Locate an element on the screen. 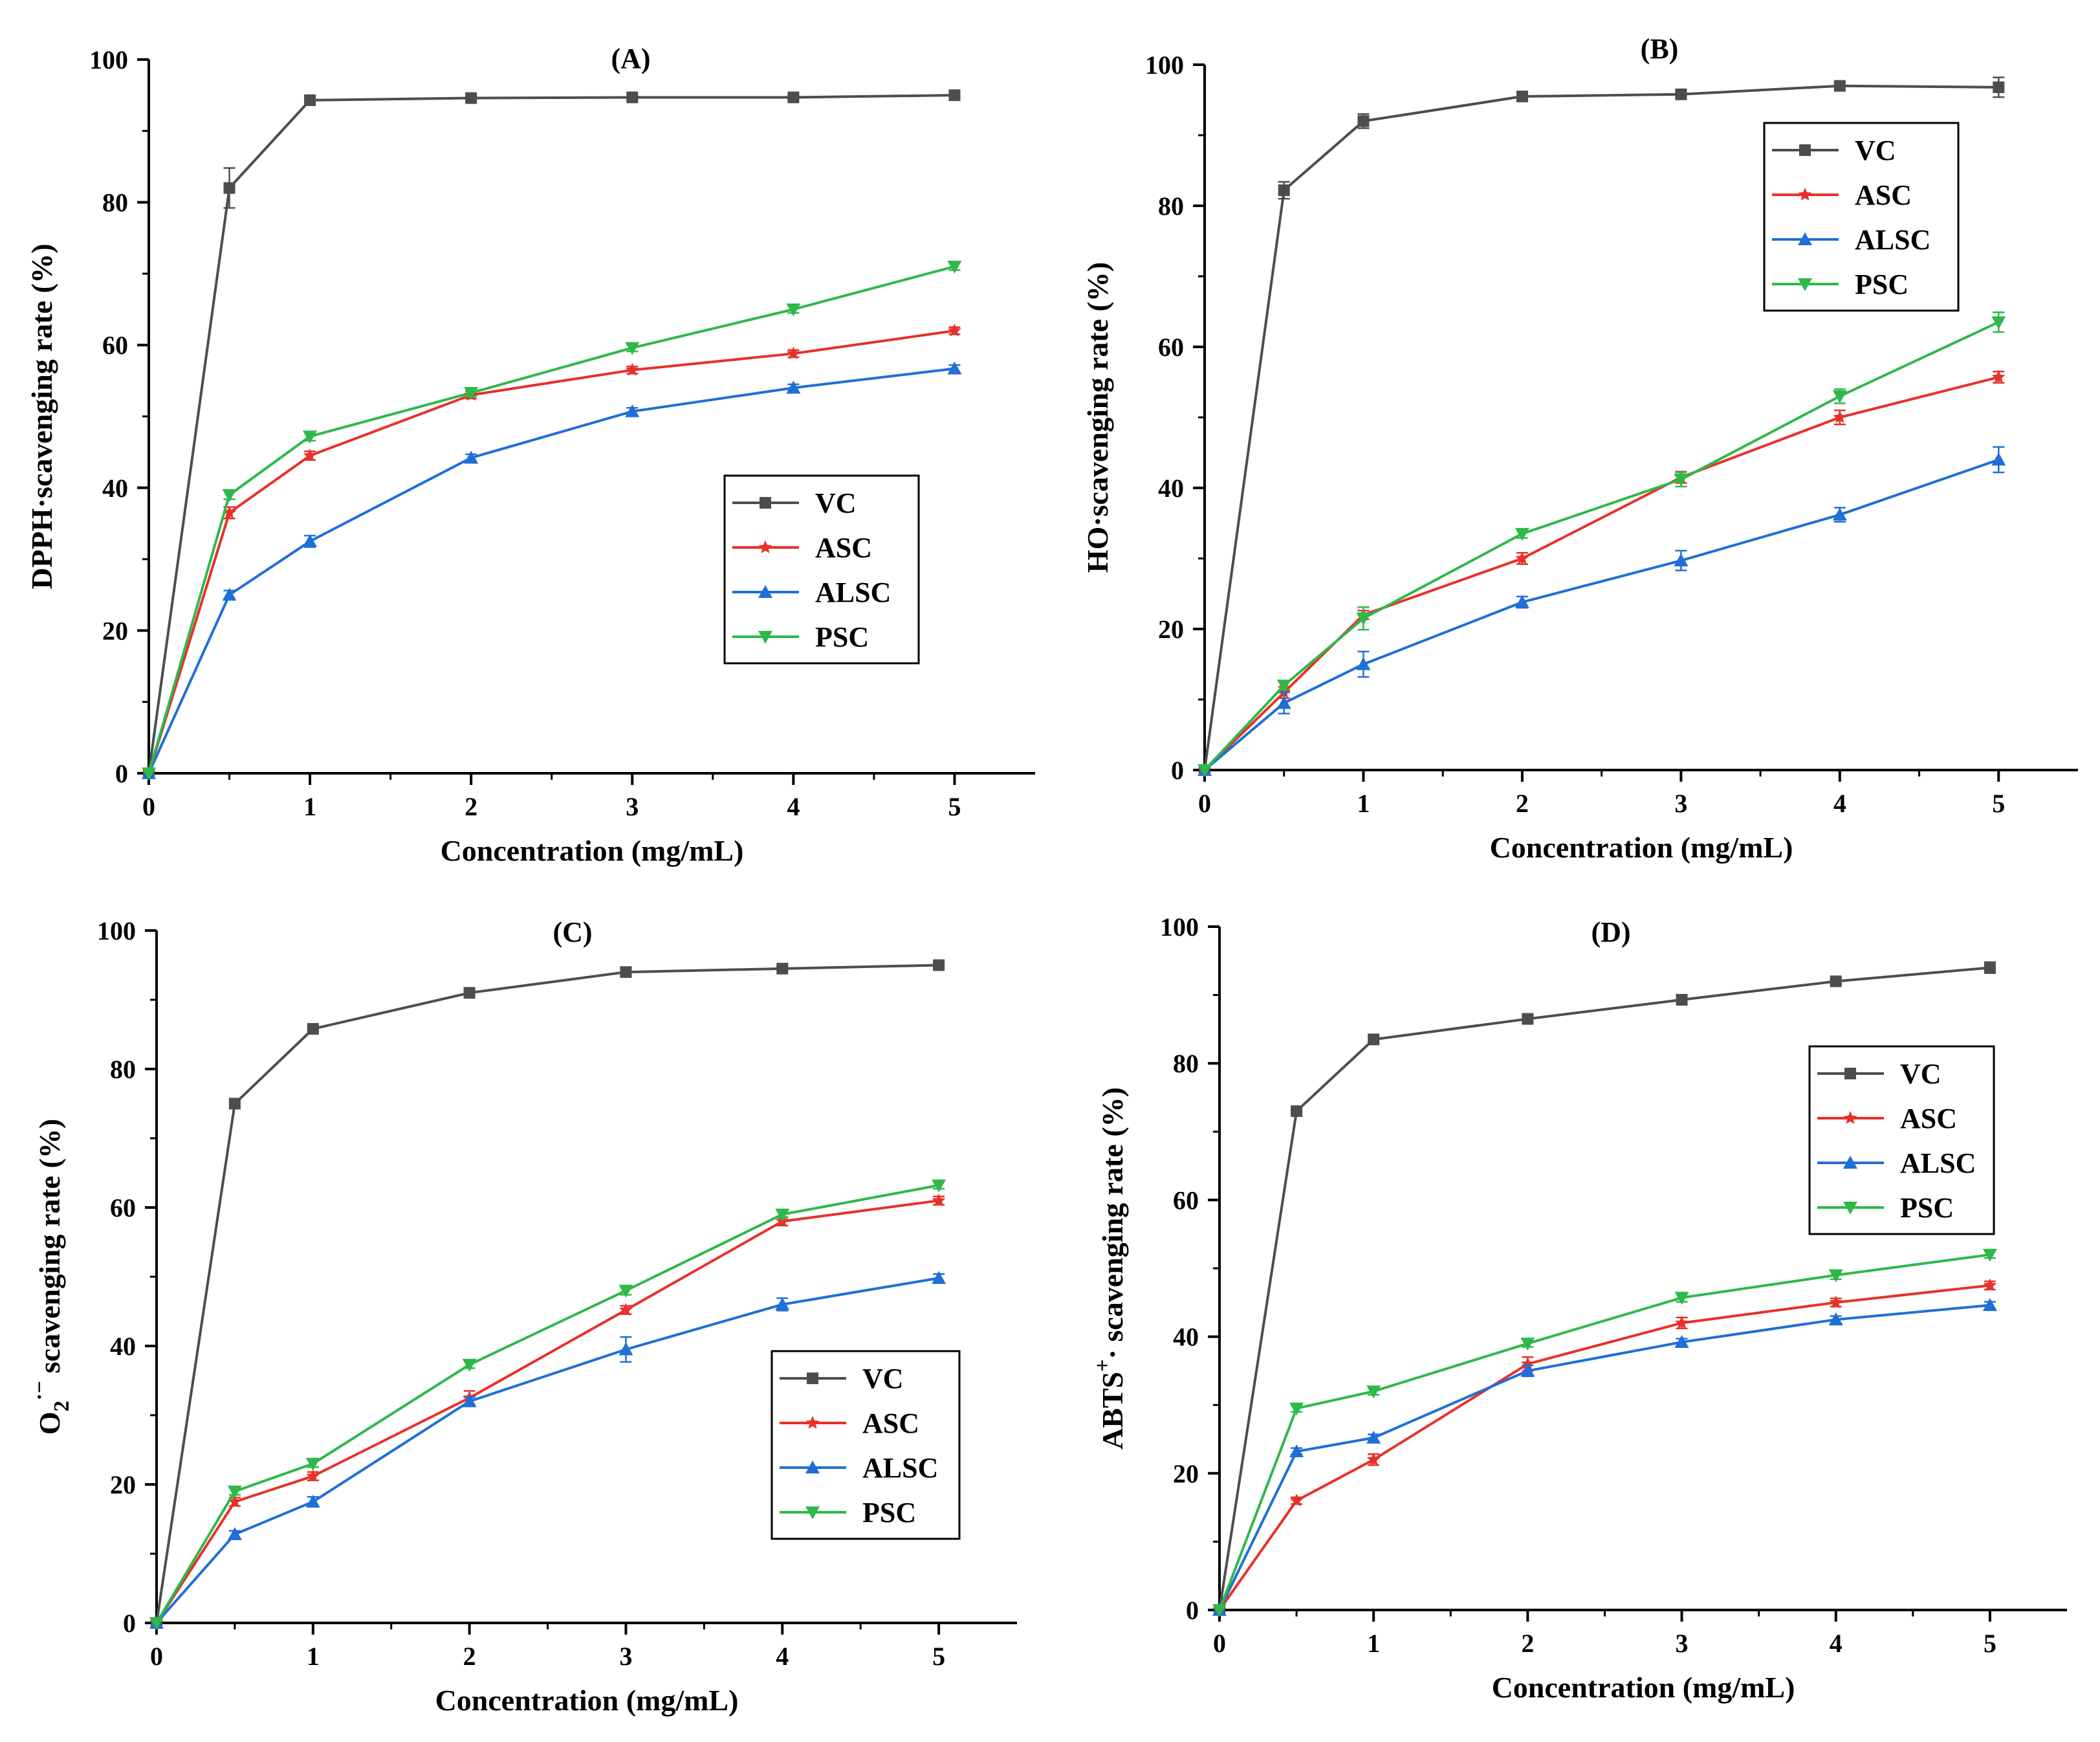 Image resolution: width=2100 pixels, height=1742 pixels. legend: VC ASC ALSC PSC is located at coordinates (821, 569).